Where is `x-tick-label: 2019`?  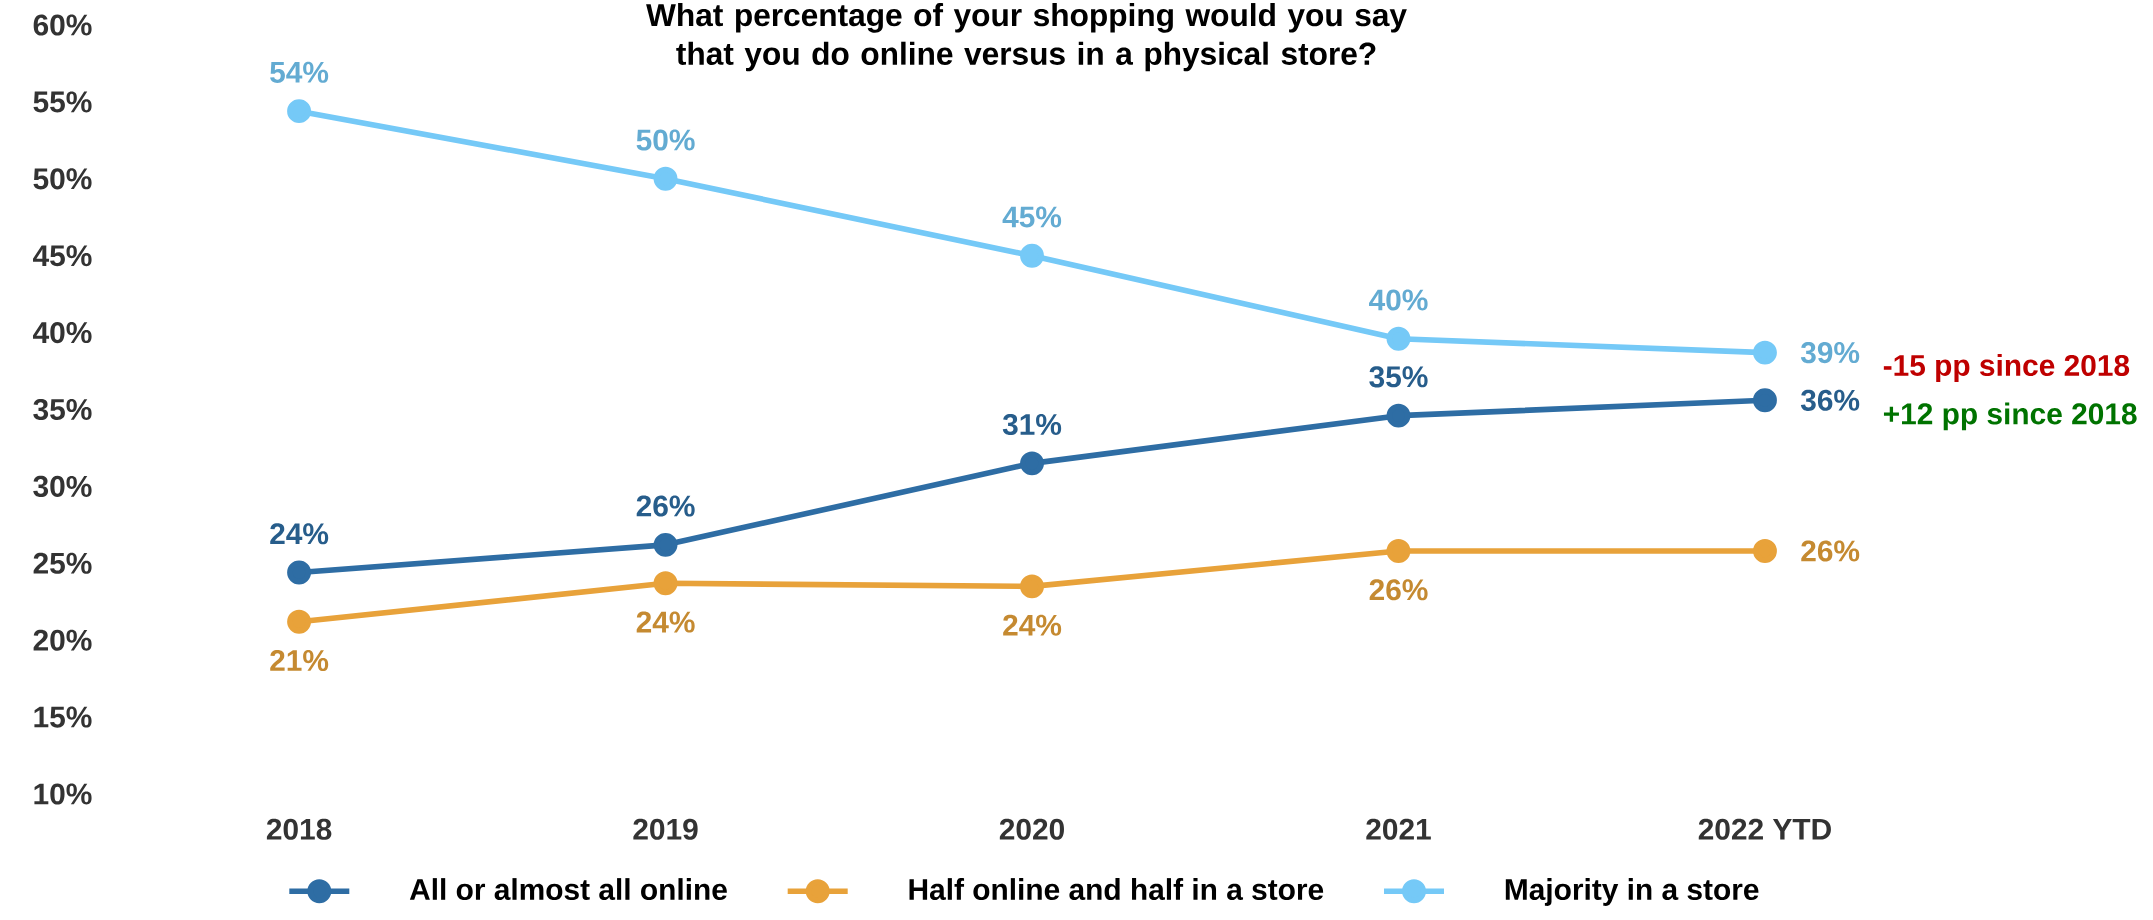 x-tick-label: 2019 is located at coordinates (665, 829).